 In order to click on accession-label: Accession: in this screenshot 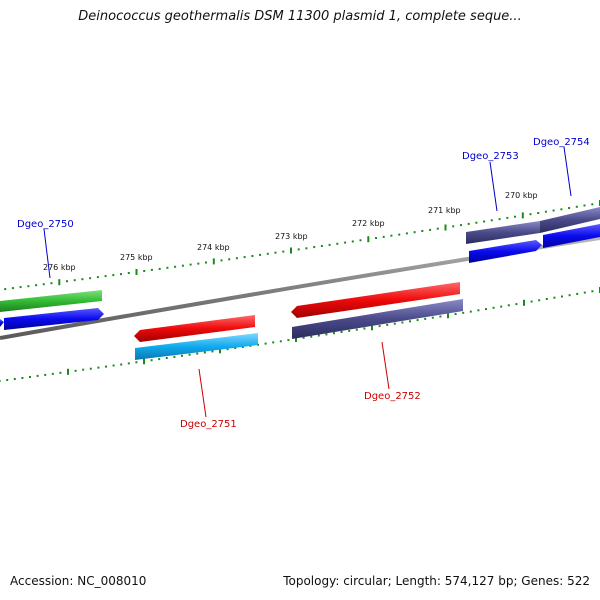, I will do `click(42, 581)`.